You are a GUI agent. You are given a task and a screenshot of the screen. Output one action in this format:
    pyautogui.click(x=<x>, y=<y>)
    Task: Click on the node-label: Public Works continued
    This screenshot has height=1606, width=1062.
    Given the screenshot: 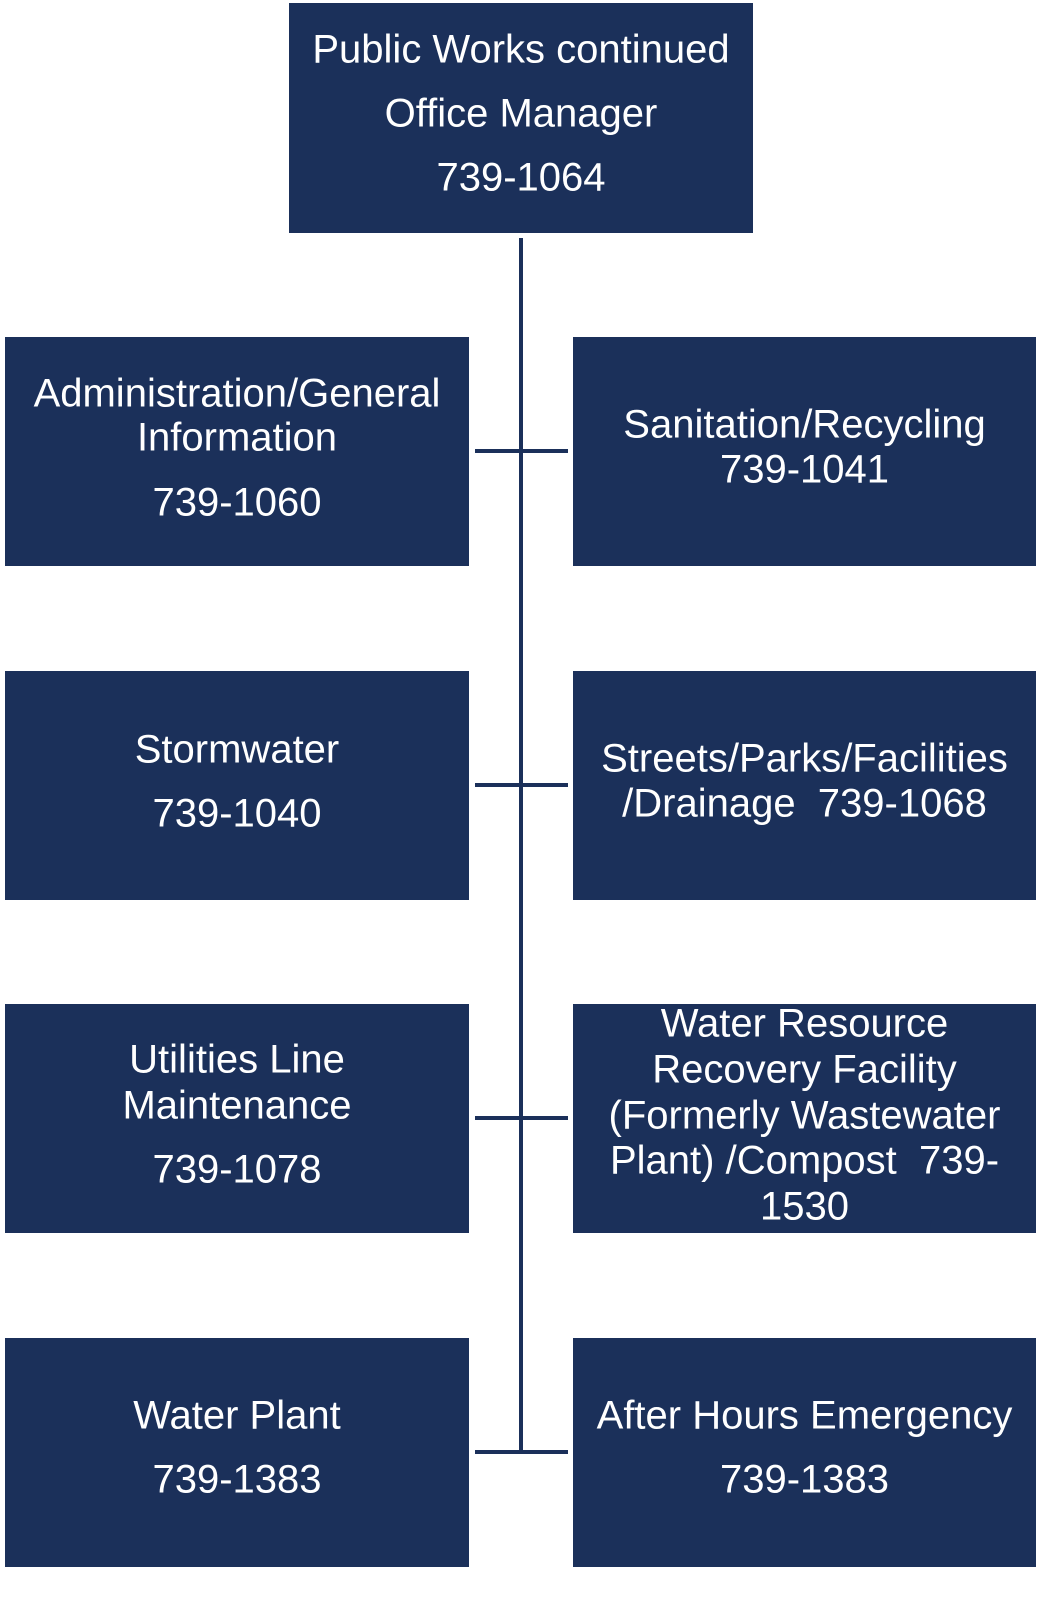 What is the action you would take?
    pyautogui.click(x=520, y=50)
    